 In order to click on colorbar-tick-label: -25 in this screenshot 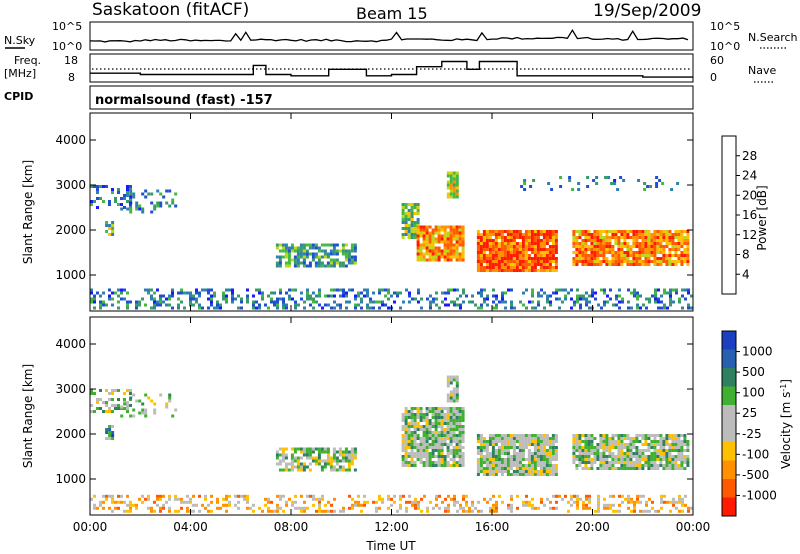, I will do `click(752, 434)`.